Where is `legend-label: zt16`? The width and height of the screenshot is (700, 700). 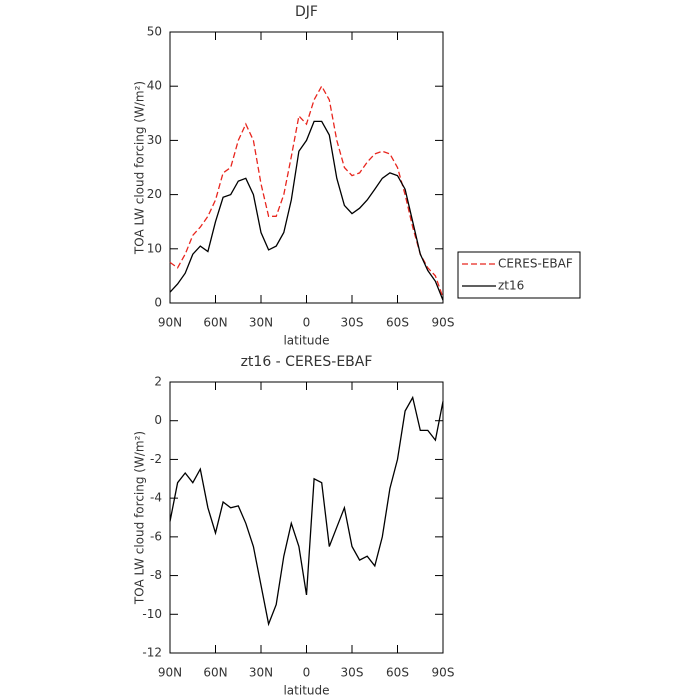
legend-label: zt16 is located at coordinates (511, 286).